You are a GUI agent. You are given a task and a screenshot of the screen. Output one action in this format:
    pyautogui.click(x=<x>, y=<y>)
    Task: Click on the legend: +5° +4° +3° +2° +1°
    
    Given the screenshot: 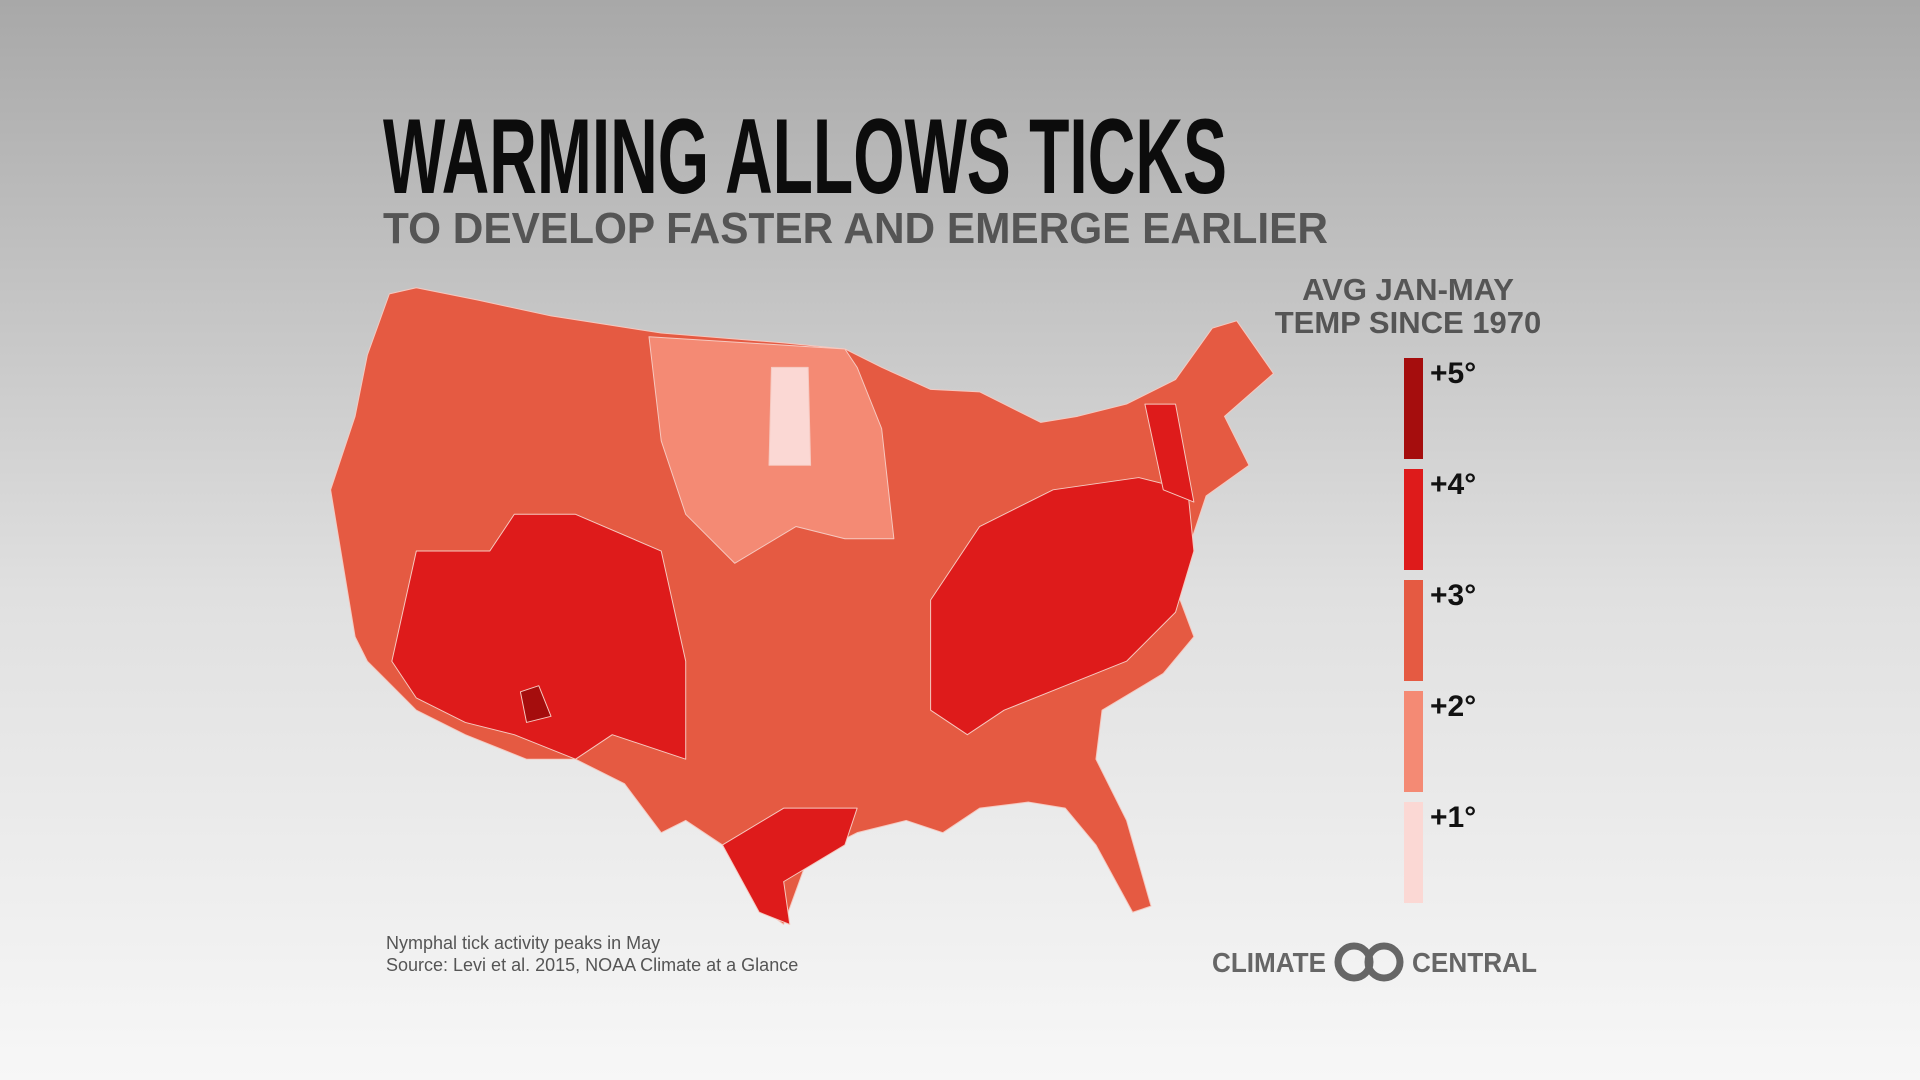 What is the action you would take?
    pyautogui.click(x=1440, y=630)
    